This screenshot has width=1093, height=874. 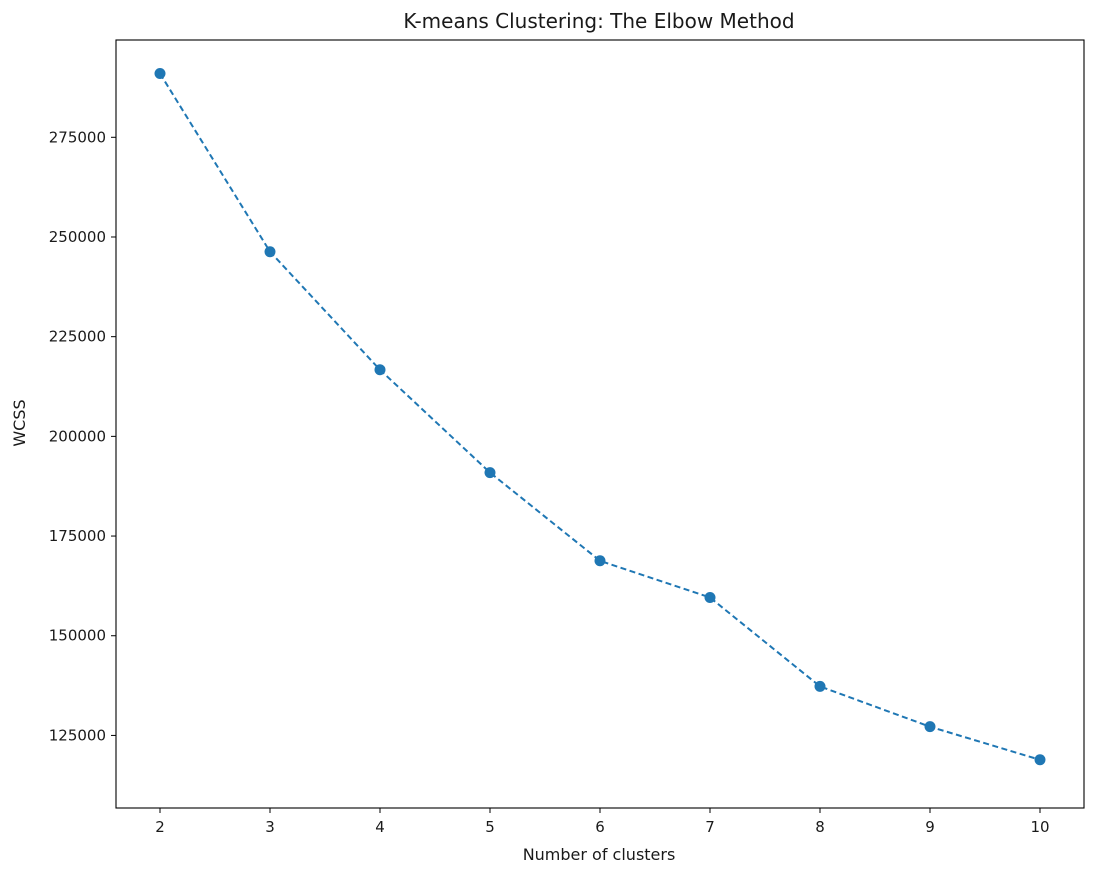 I want to click on x-tick-label: 9, so click(x=930, y=827).